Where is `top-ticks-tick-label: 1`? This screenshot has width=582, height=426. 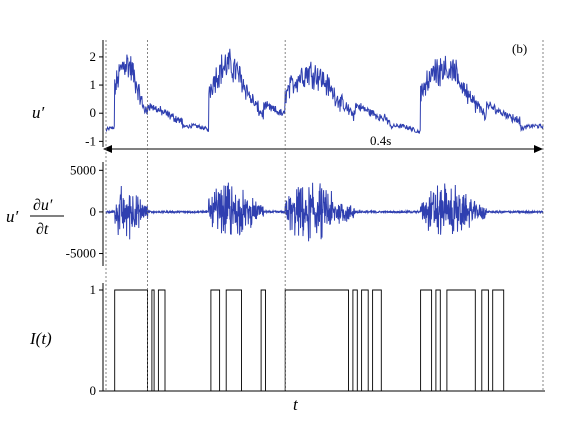 top-ticks-tick-label: 1 is located at coordinates (93, 84).